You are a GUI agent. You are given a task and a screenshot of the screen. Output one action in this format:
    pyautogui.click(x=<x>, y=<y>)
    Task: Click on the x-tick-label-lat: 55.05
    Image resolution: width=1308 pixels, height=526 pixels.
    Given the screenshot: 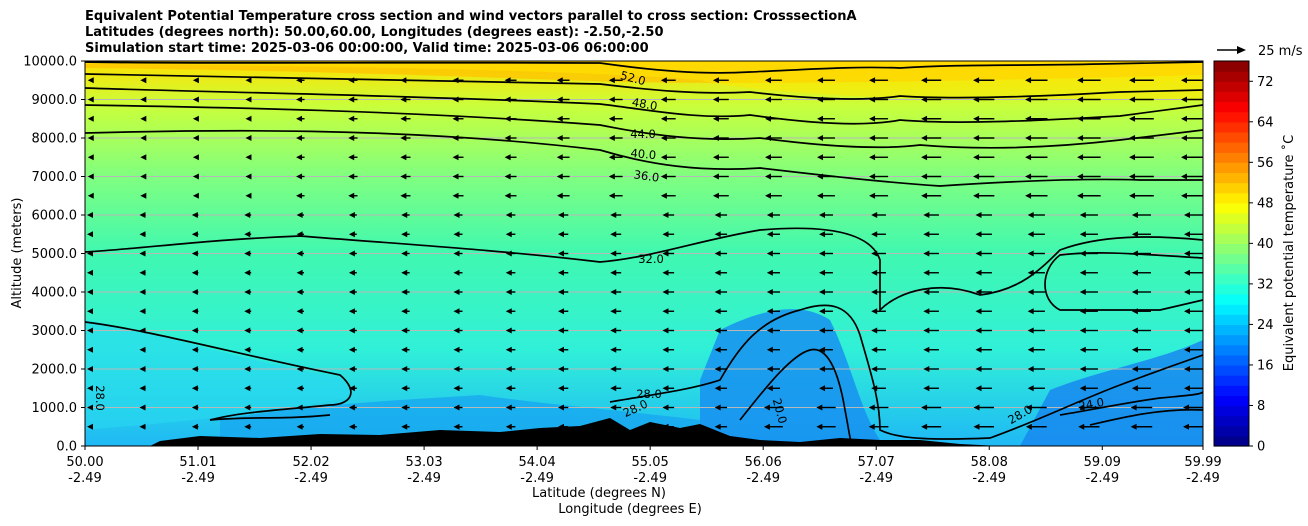 What is the action you would take?
    pyautogui.click(x=650, y=462)
    